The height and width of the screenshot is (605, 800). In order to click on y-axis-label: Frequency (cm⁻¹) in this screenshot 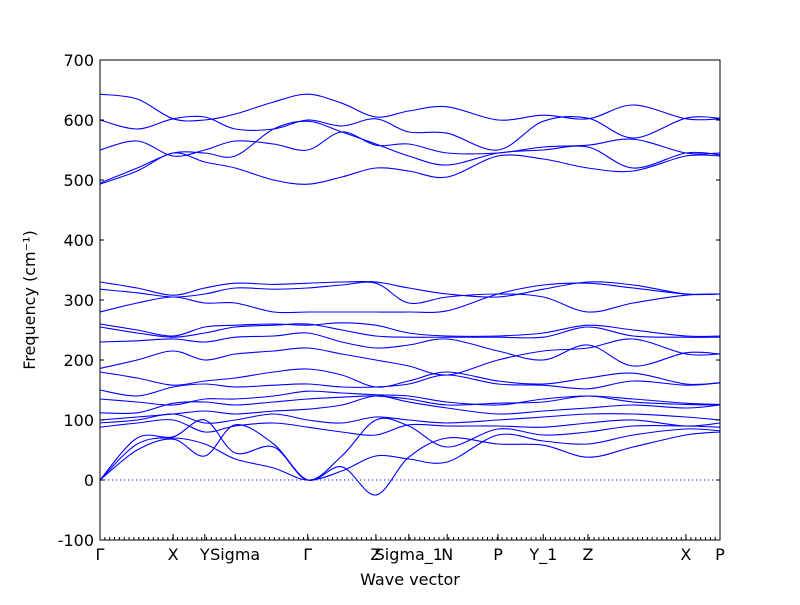, I will do `click(29, 299)`.